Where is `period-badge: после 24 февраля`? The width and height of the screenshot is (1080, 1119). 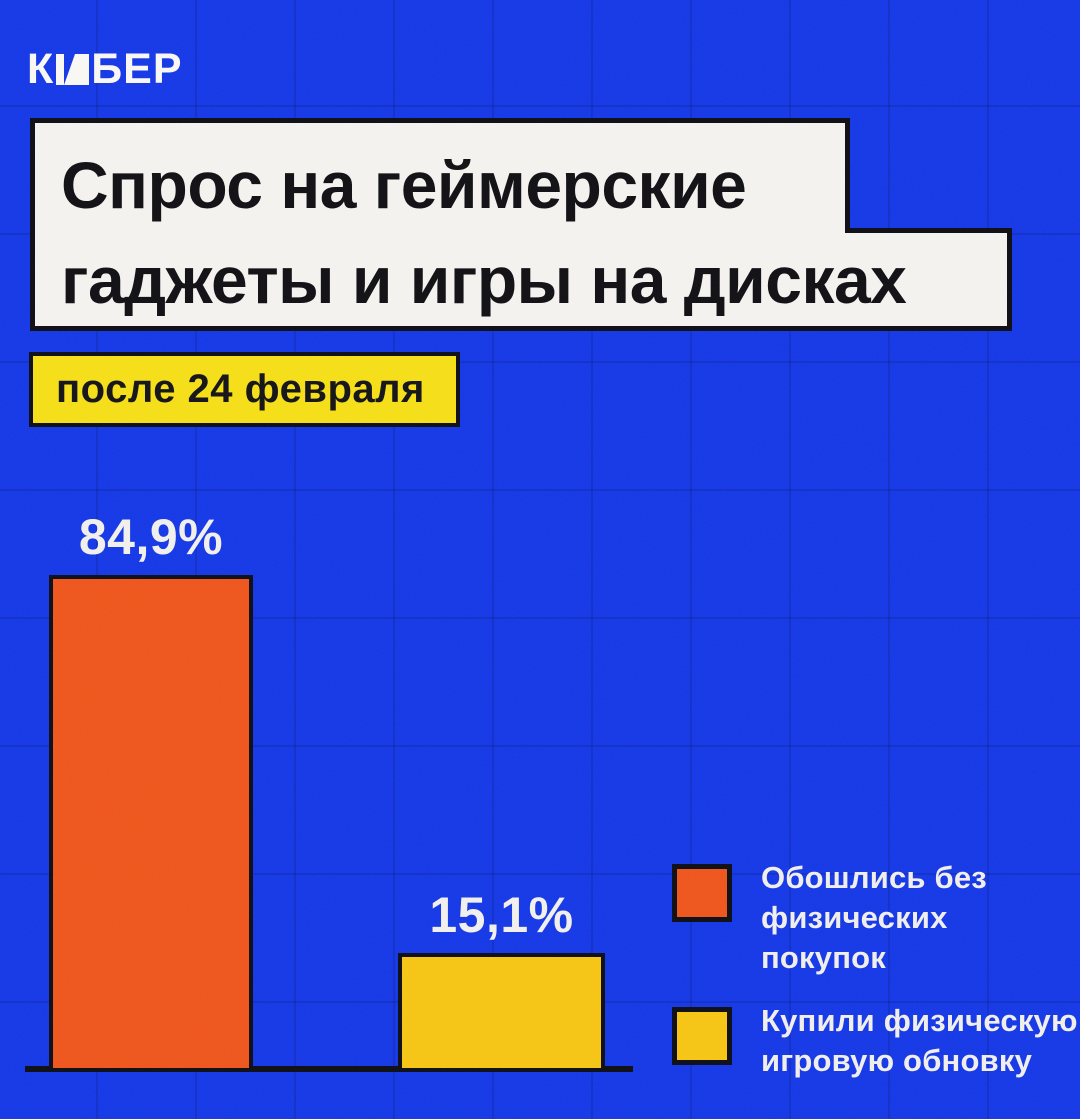
period-badge: после 24 февраля is located at coordinates (244, 389).